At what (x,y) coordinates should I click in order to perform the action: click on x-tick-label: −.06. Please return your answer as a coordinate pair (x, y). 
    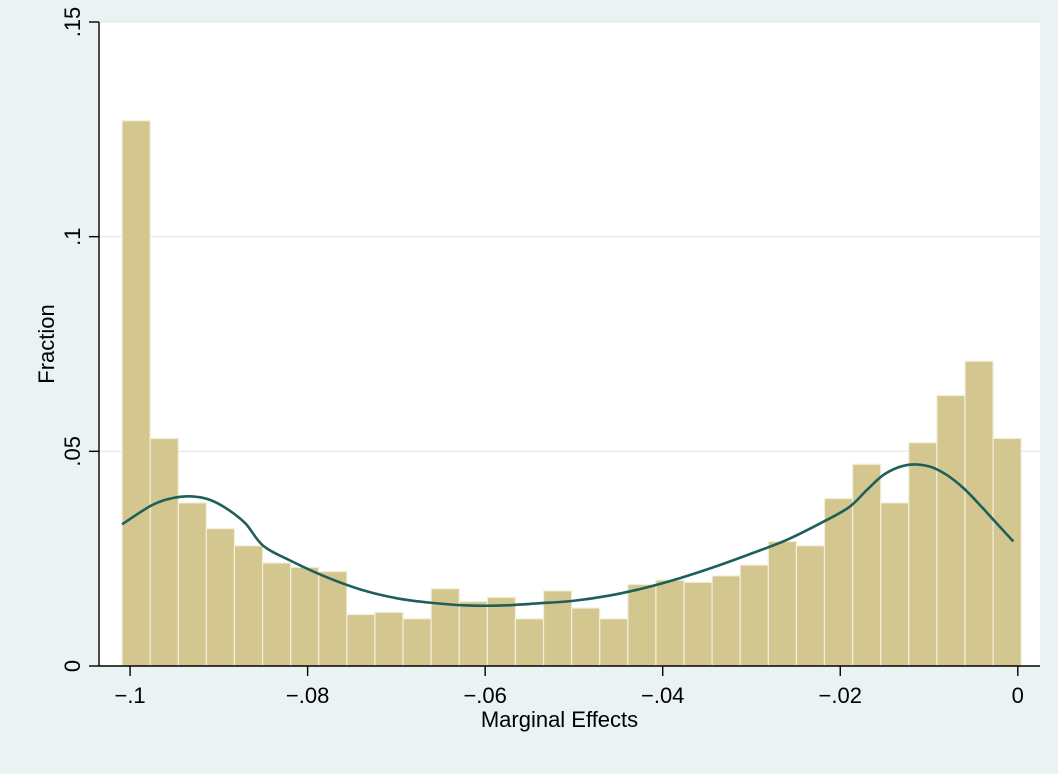
    Looking at the image, I should click on (484, 695).